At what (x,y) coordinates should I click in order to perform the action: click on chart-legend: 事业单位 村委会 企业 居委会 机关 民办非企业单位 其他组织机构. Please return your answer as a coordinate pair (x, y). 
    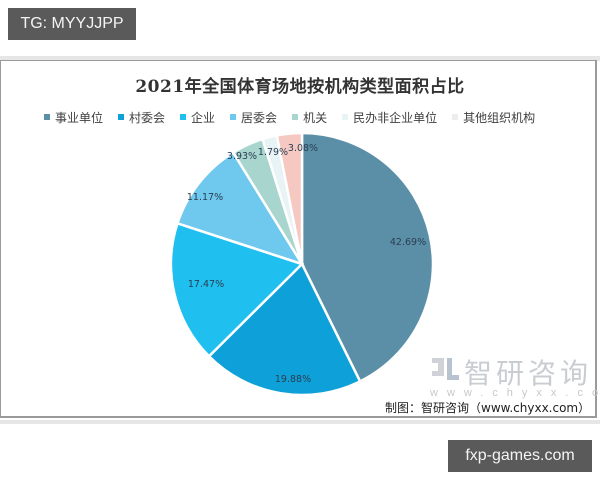
    Looking at the image, I should click on (297, 117).